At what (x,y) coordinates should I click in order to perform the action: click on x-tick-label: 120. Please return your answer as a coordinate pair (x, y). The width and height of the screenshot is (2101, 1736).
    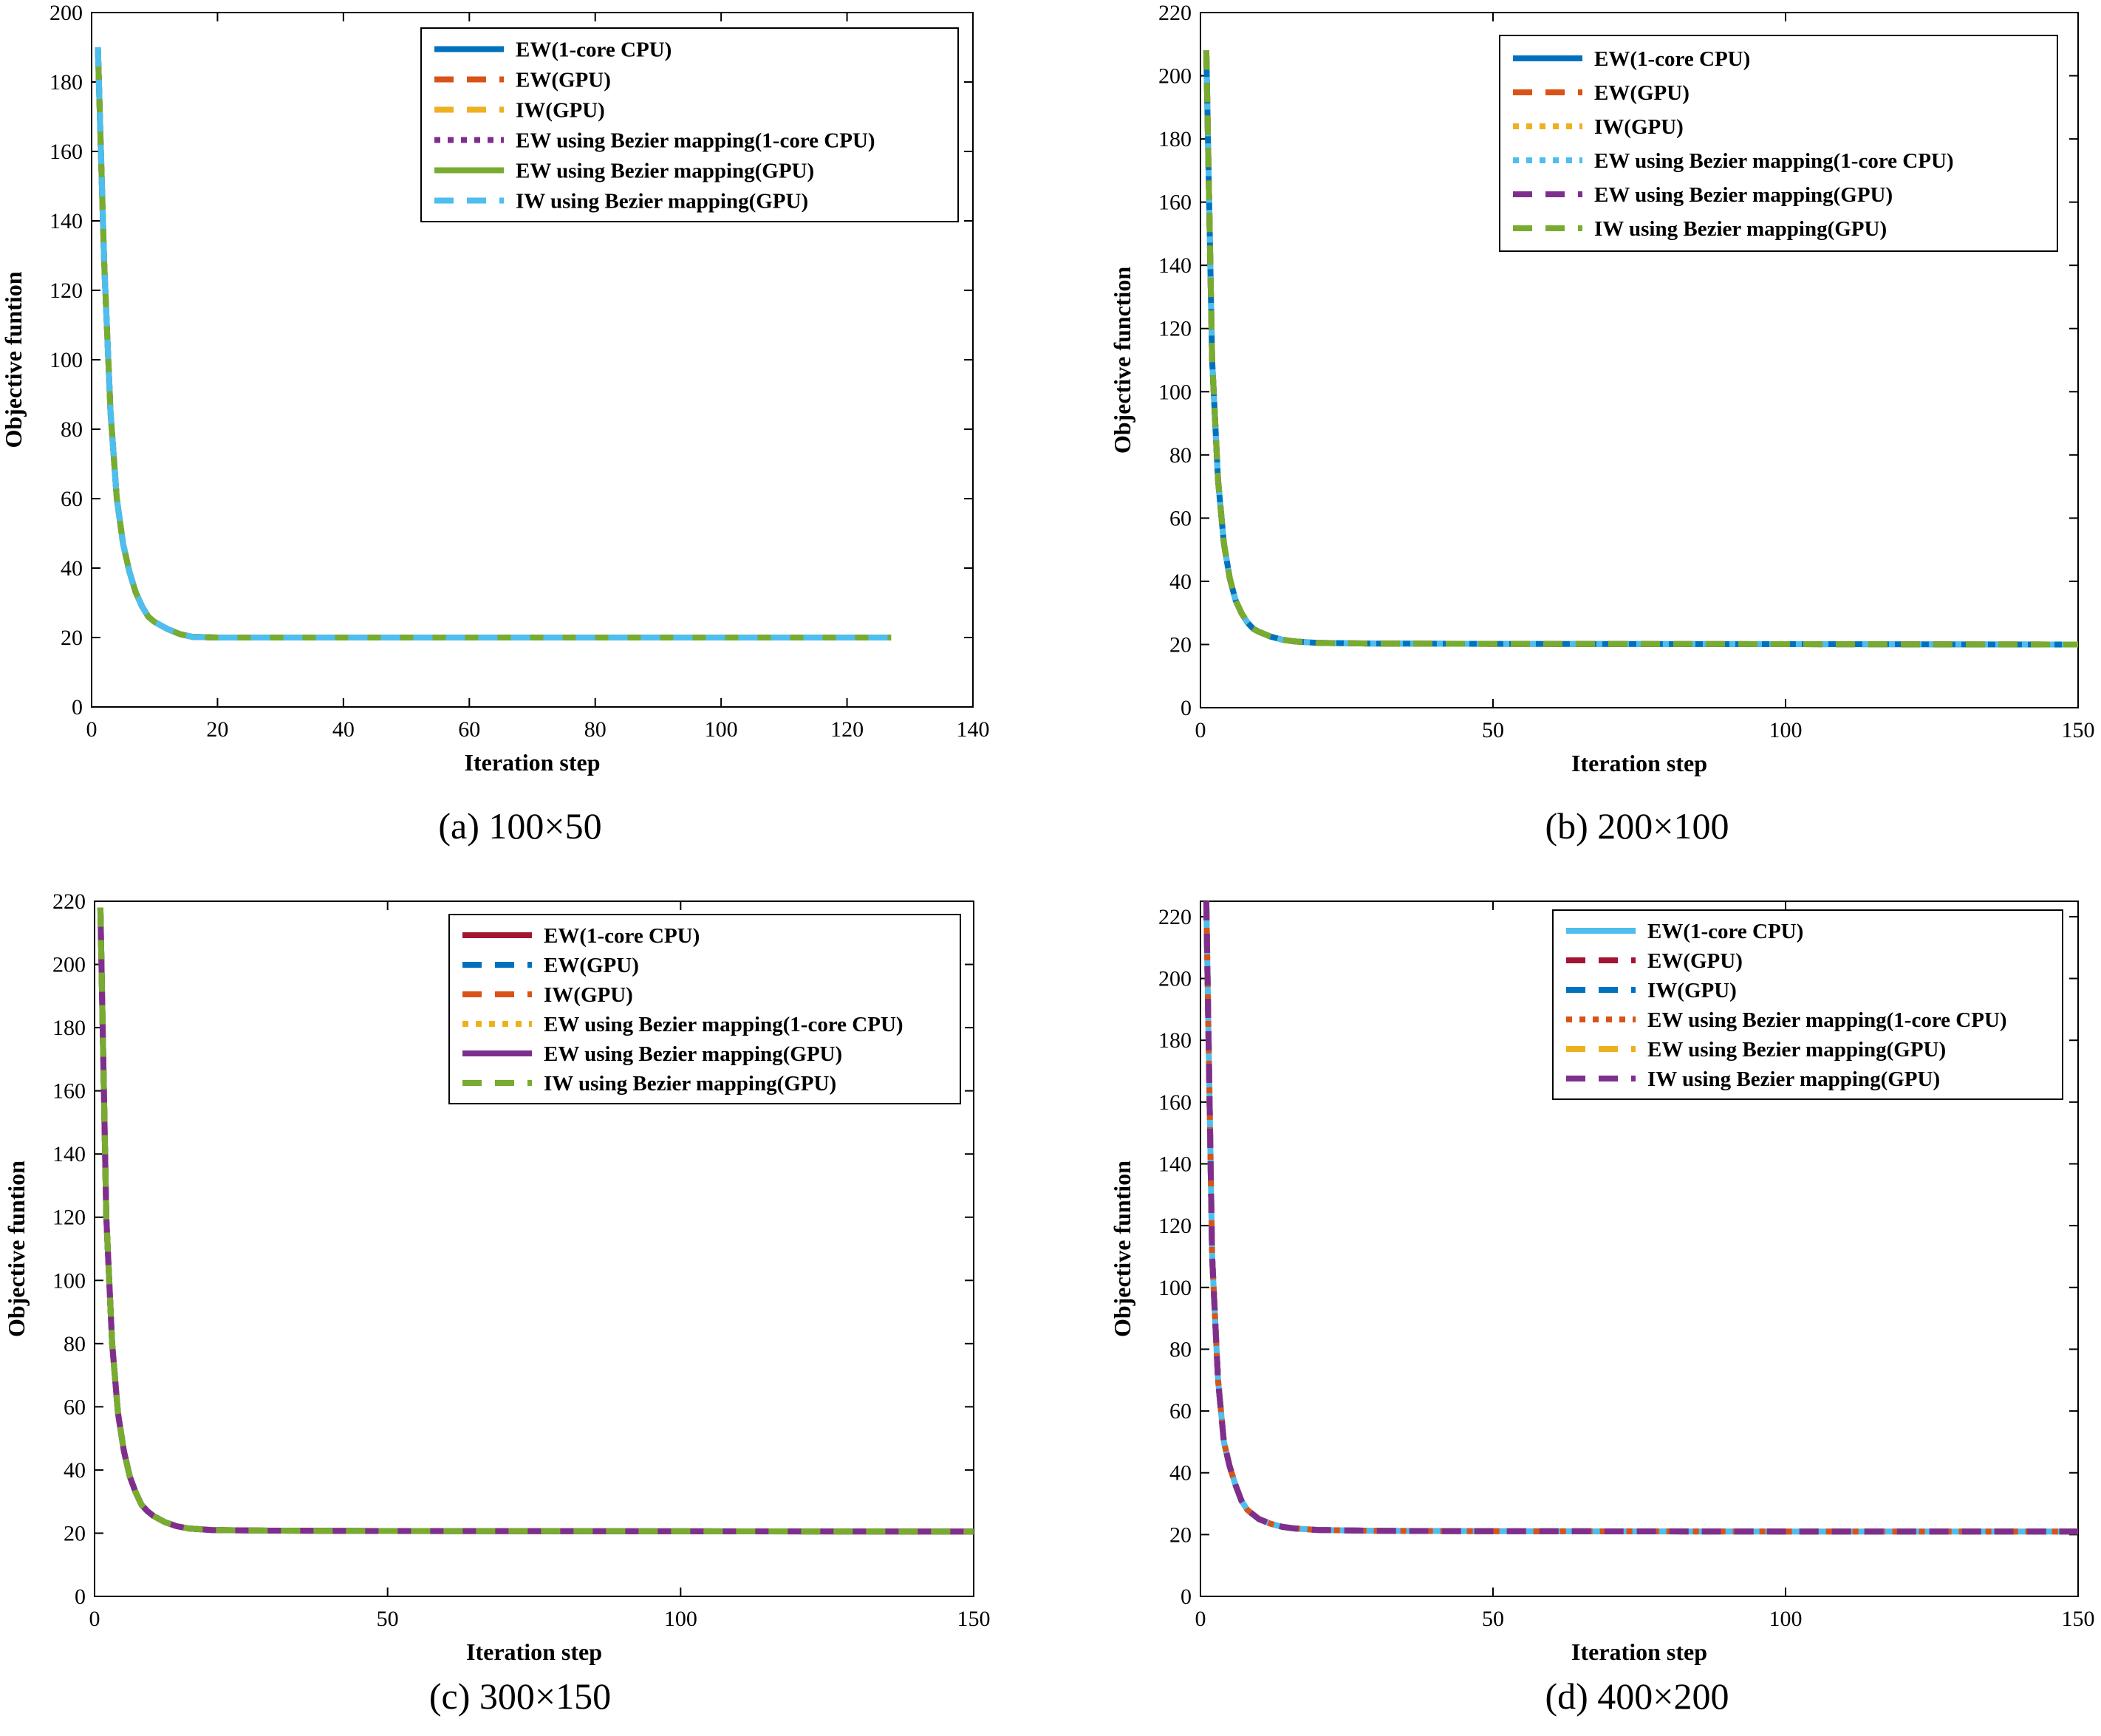
    Looking at the image, I should click on (847, 729).